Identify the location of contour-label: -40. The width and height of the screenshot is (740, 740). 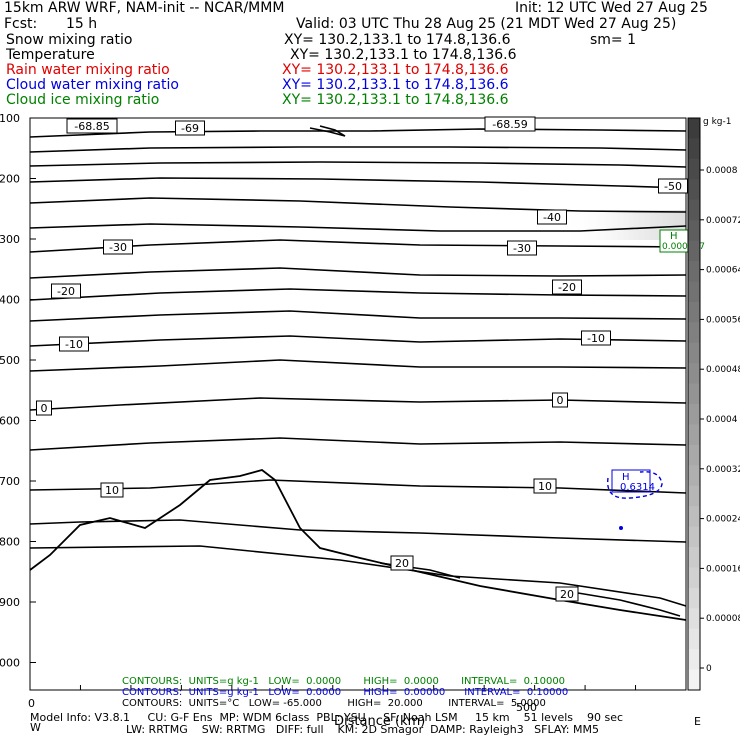
(552, 217).